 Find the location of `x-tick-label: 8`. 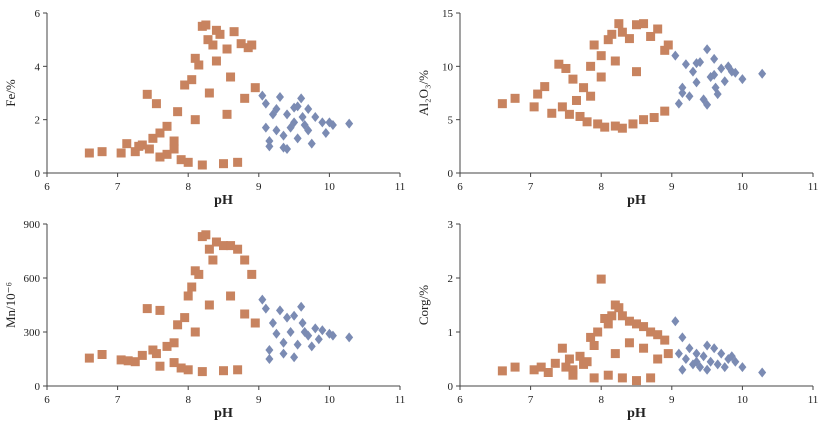

x-tick-label: 8 is located at coordinates (188, 400).